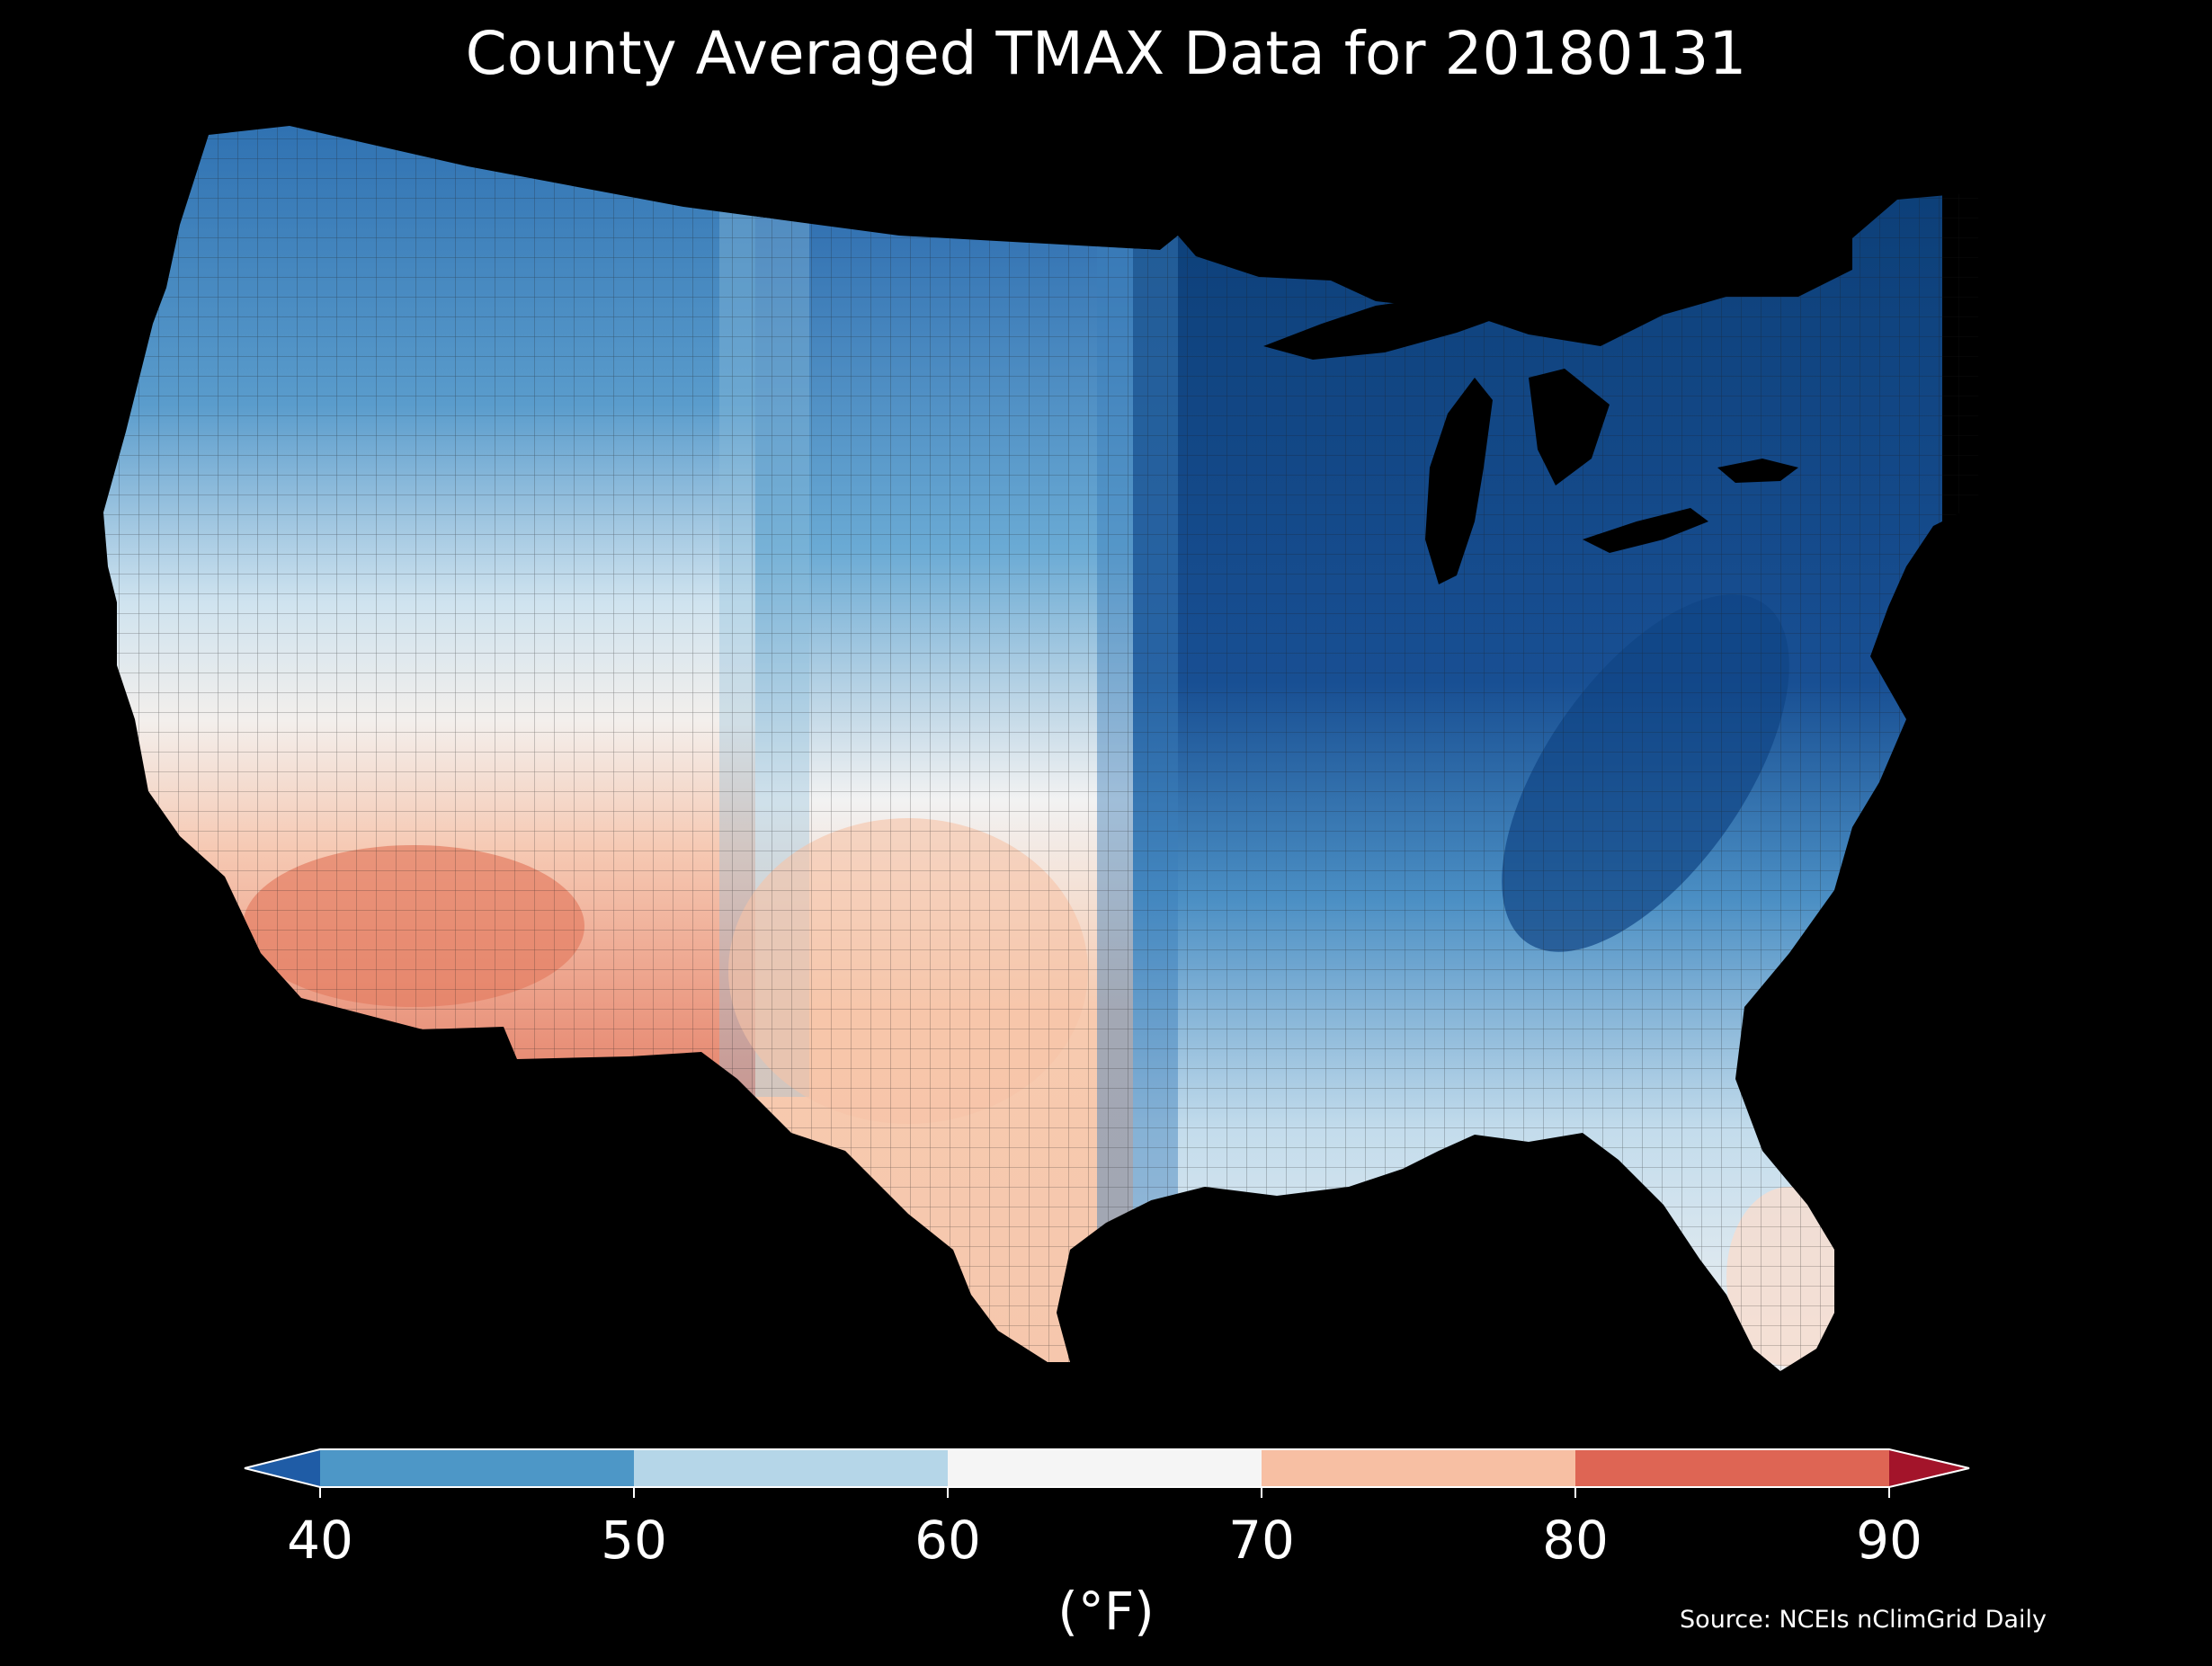  I want to click on colorbar-unit-label: (°F), so click(1106, 1612).